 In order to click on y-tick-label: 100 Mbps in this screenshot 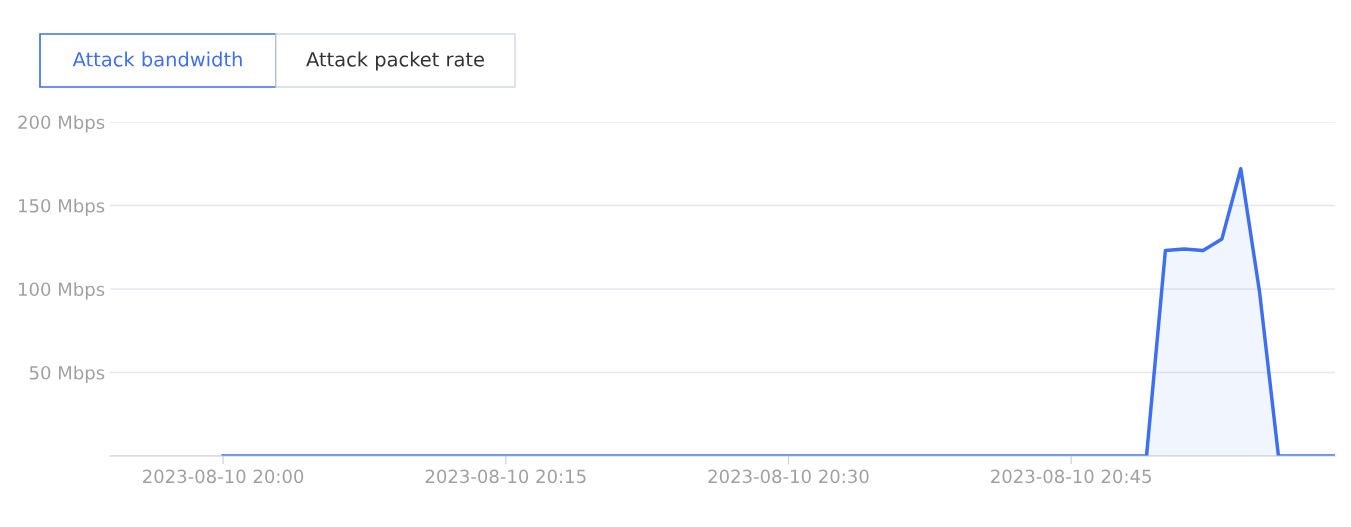, I will do `click(62, 291)`.